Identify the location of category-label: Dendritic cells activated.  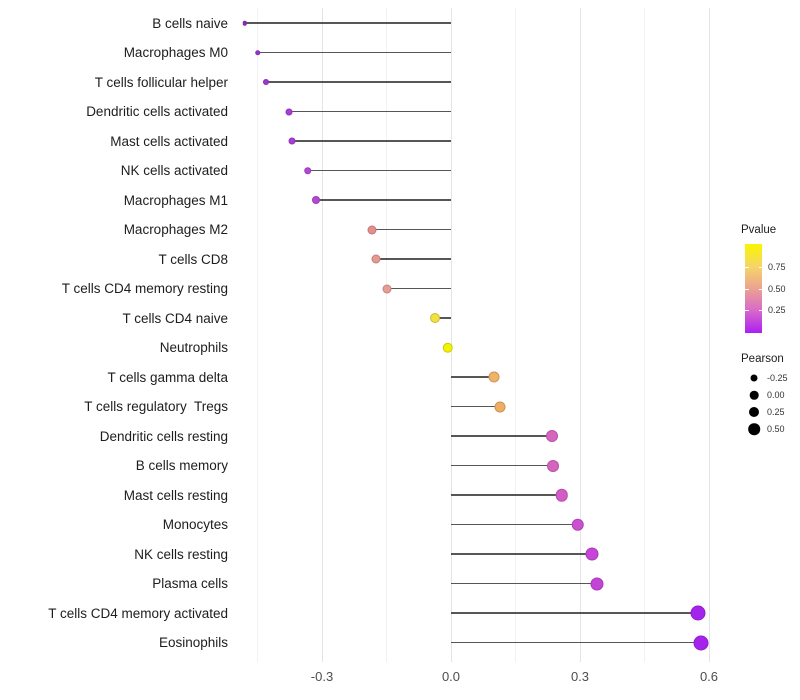
(157, 111).